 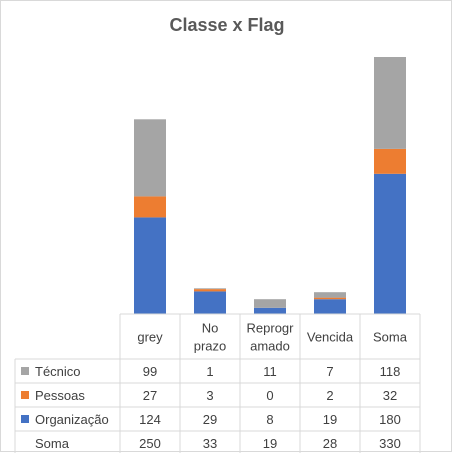 I want to click on row-label-organizao: Organização, so click(x=72, y=419).